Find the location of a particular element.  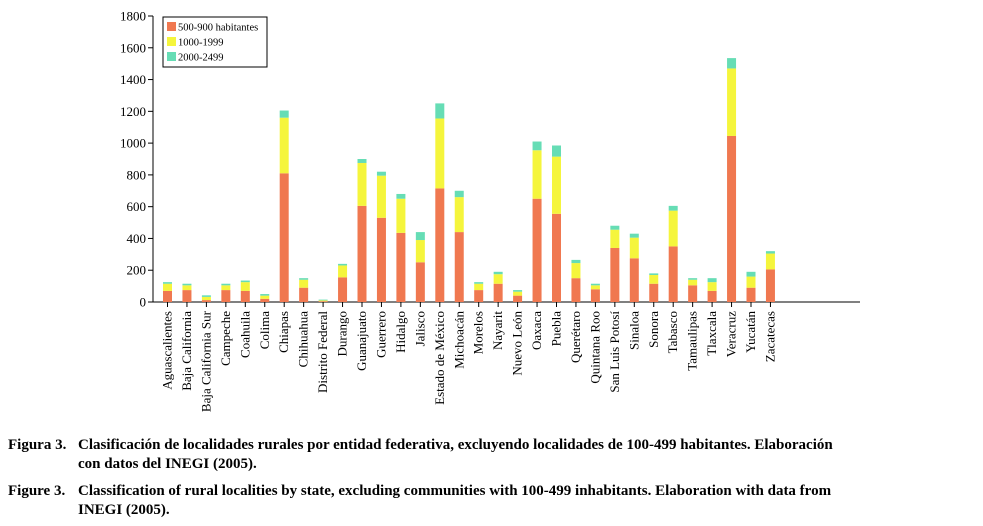

legend: 500-900 habitantes 1000-1999 2000-2499 is located at coordinates (215, 42).